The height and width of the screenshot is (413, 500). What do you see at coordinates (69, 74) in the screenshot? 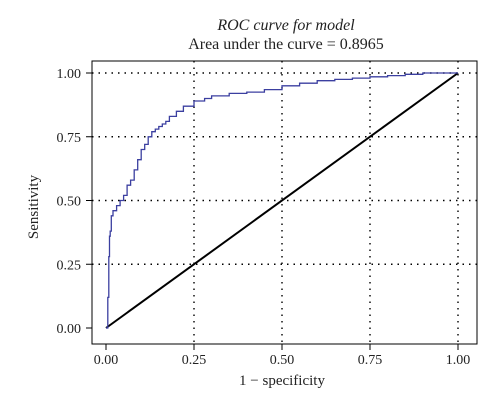
I see `y-tick-label: 1.00` at bounding box center [69, 74].